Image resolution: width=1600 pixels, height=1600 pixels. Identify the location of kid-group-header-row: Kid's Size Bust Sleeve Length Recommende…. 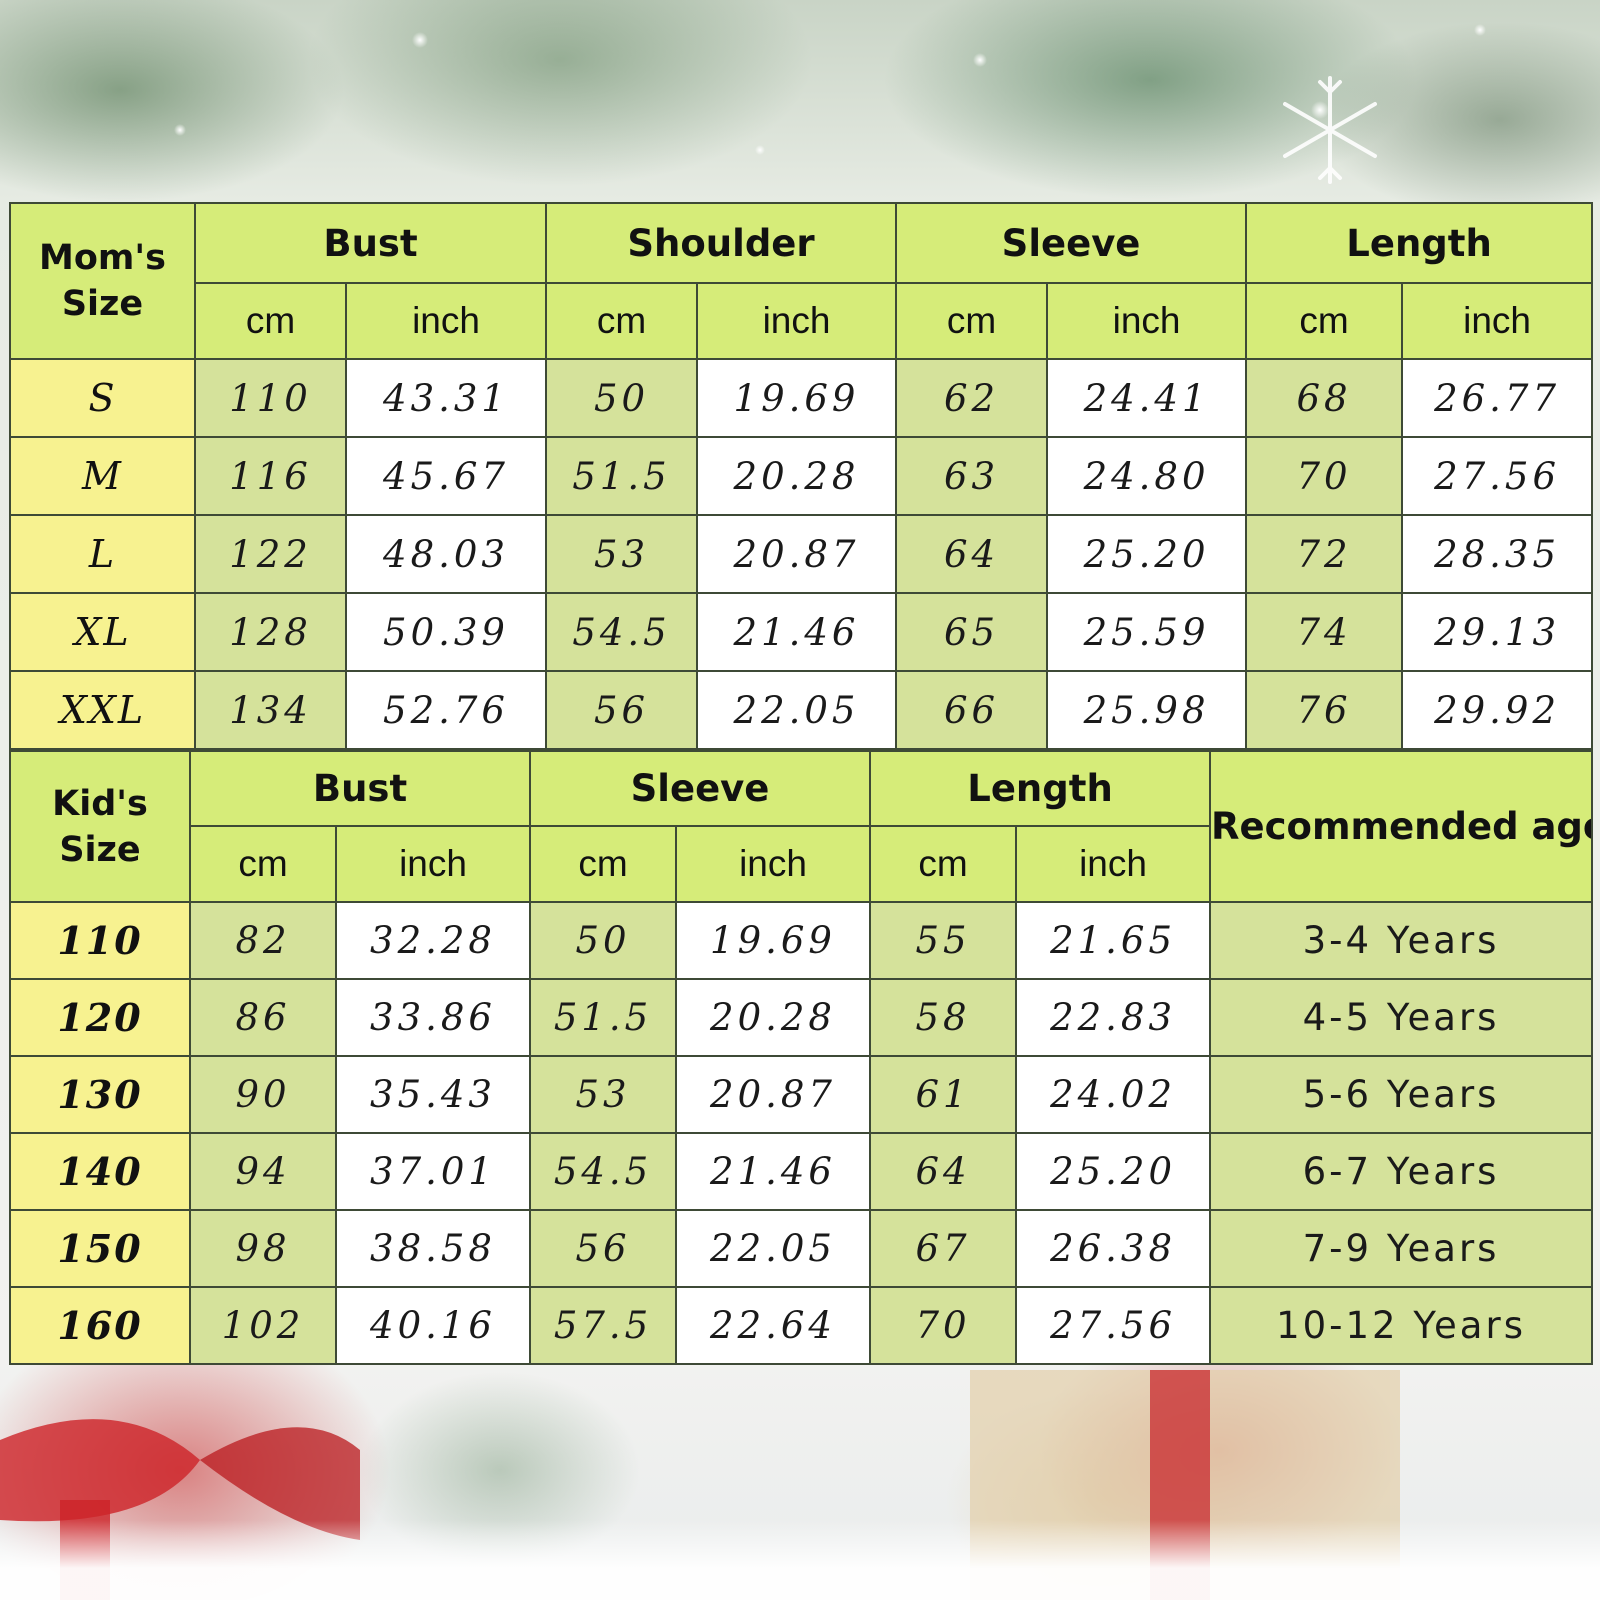
(801, 826).